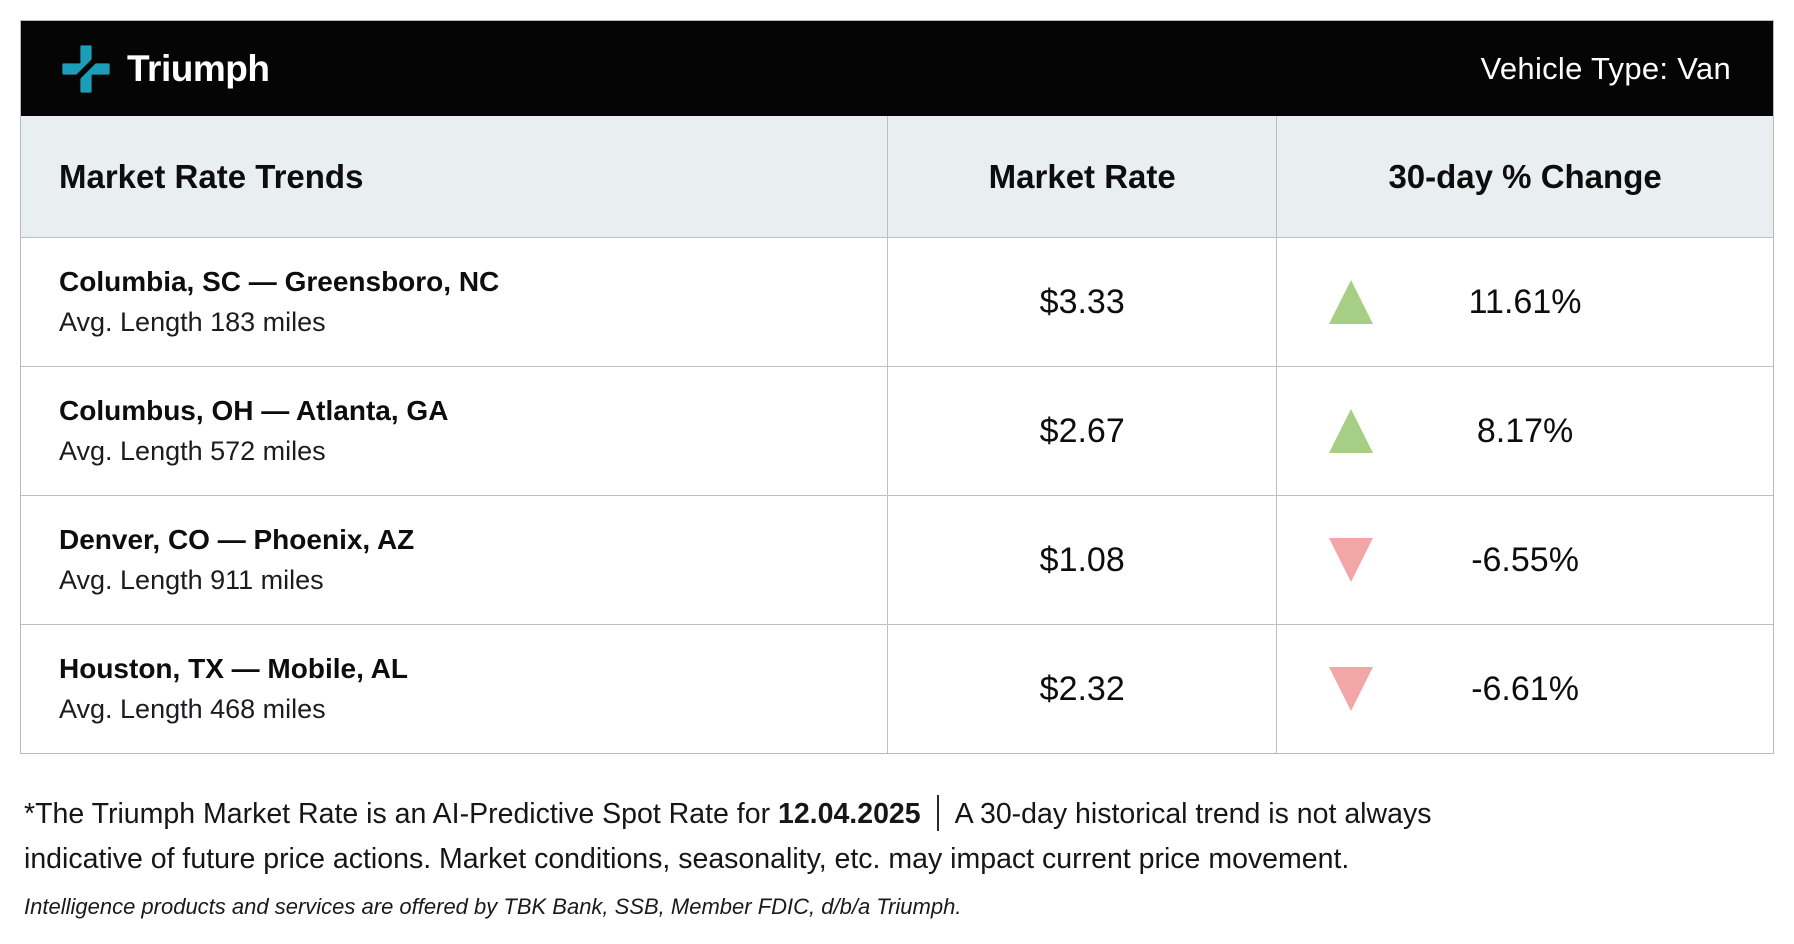 The width and height of the screenshot is (1794, 944). I want to click on lane-avg-length: Avg. Length 572 miles, so click(192, 451).